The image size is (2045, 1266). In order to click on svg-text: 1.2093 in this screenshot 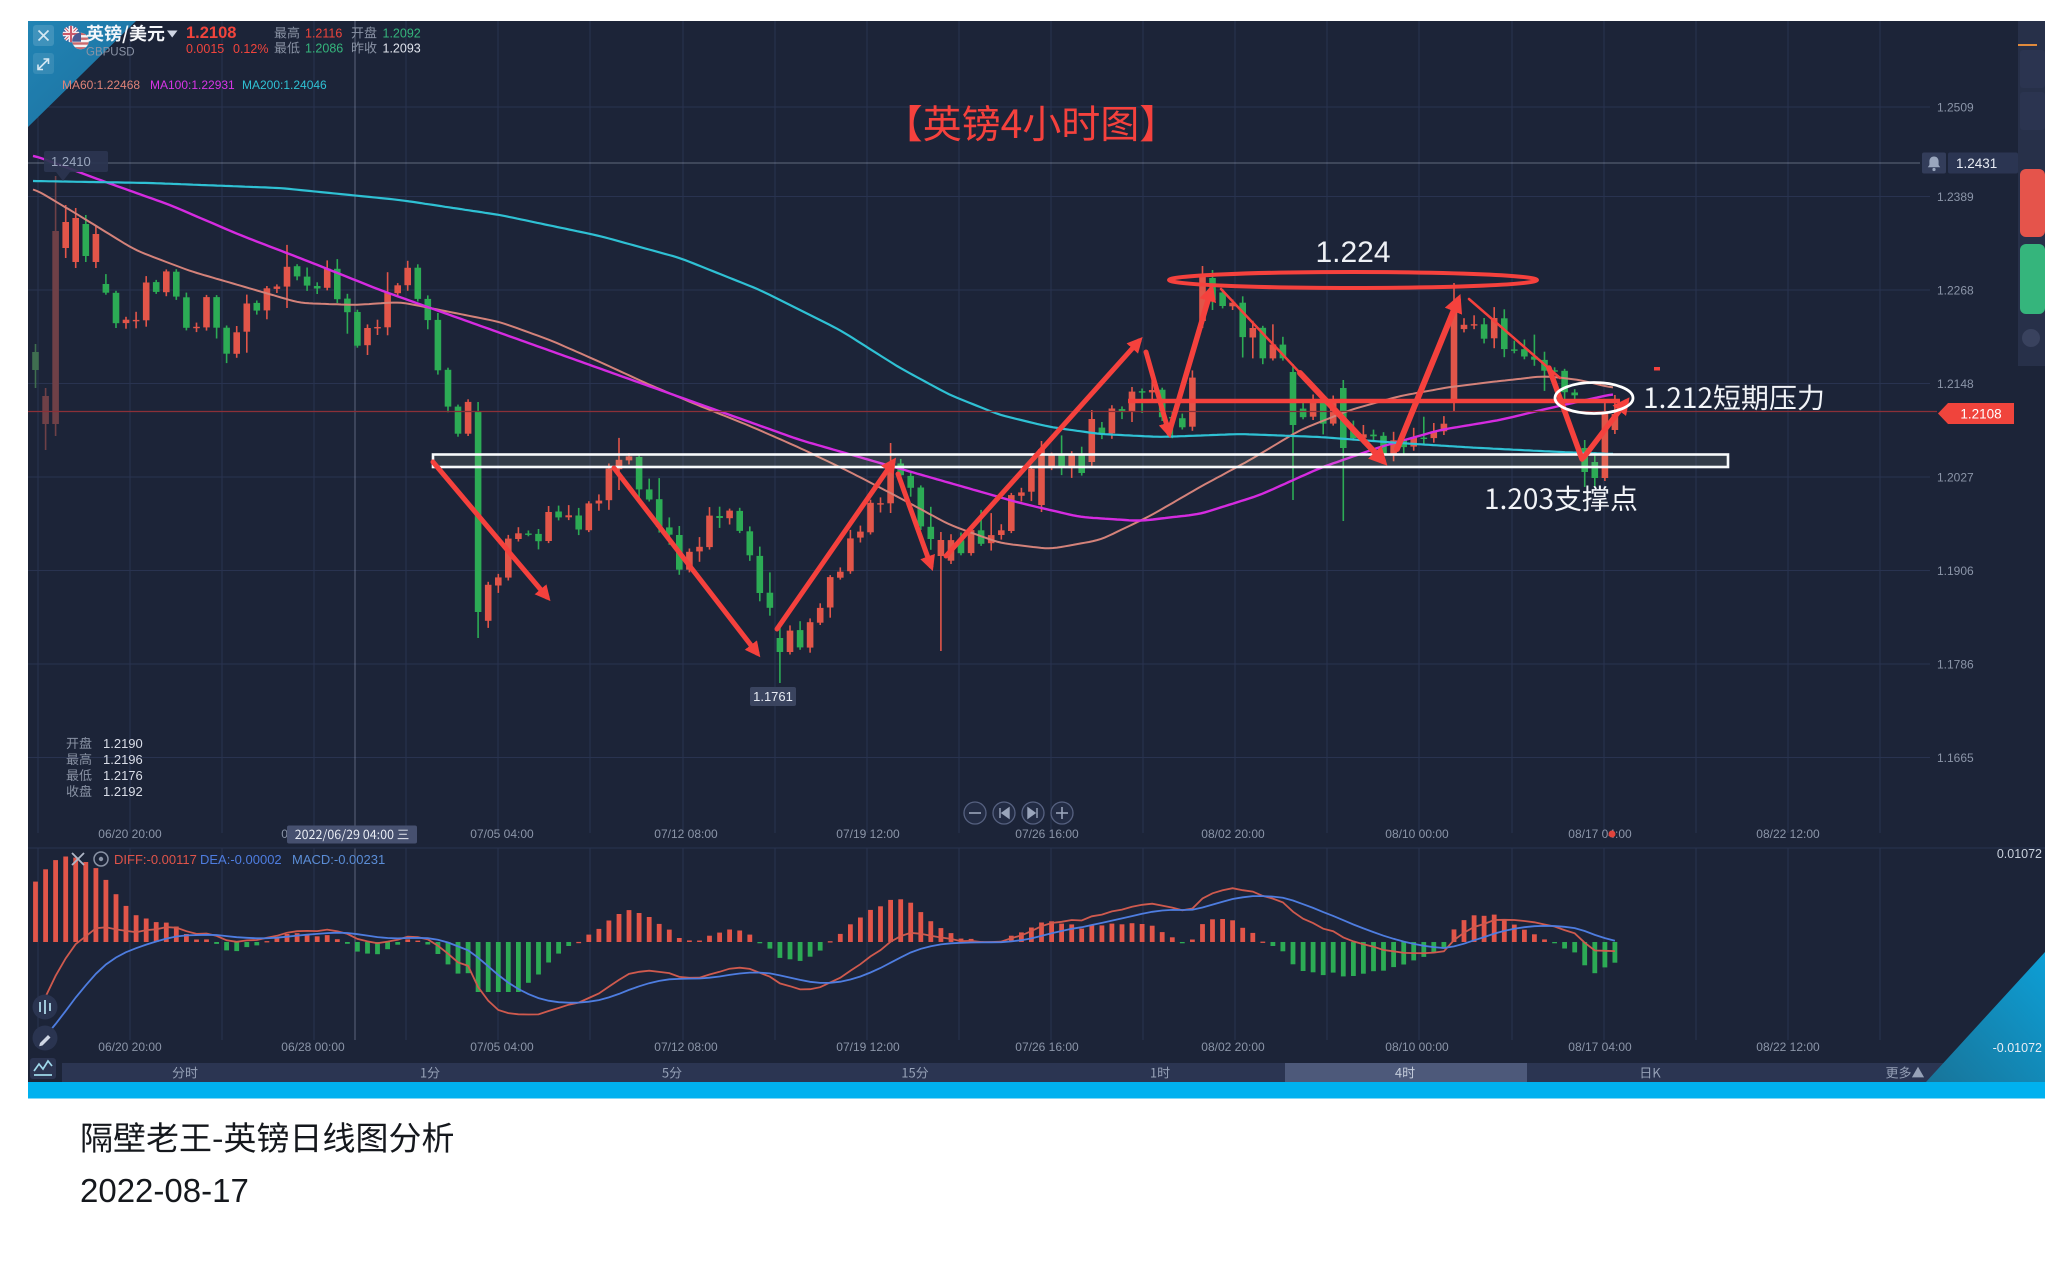, I will do `click(402, 49)`.